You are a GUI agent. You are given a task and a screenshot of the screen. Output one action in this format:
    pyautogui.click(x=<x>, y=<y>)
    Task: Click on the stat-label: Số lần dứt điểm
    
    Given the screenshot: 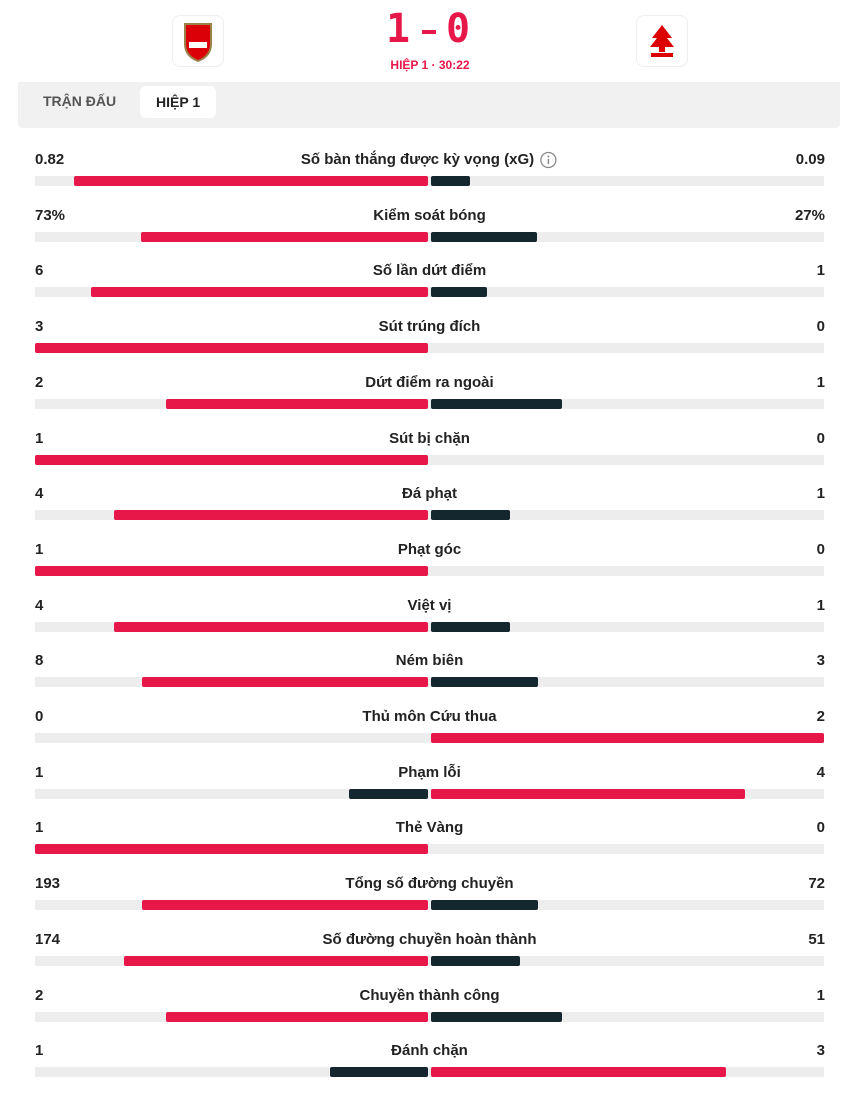 What is the action you would take?
    pyautogui.click(x=429, y=271)
    